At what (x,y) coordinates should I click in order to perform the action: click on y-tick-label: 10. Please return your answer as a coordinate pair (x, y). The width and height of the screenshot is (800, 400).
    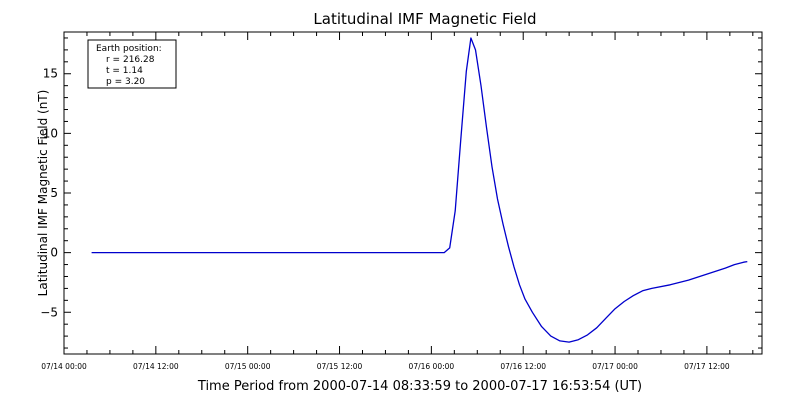
    Looking at the image, I should click on (50, 133).